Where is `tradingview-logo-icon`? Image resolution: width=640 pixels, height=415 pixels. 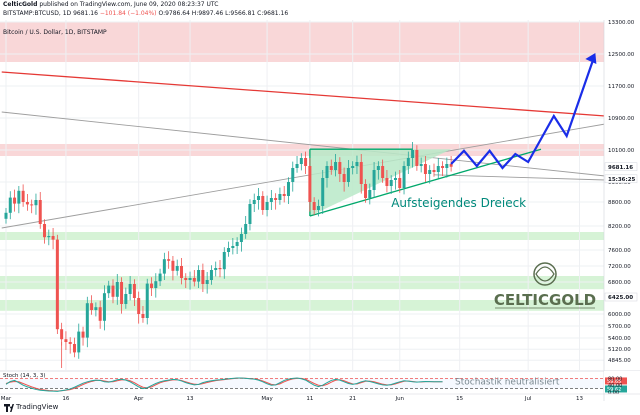
tradingview-logo-icon is located at coordinates (9, 408).